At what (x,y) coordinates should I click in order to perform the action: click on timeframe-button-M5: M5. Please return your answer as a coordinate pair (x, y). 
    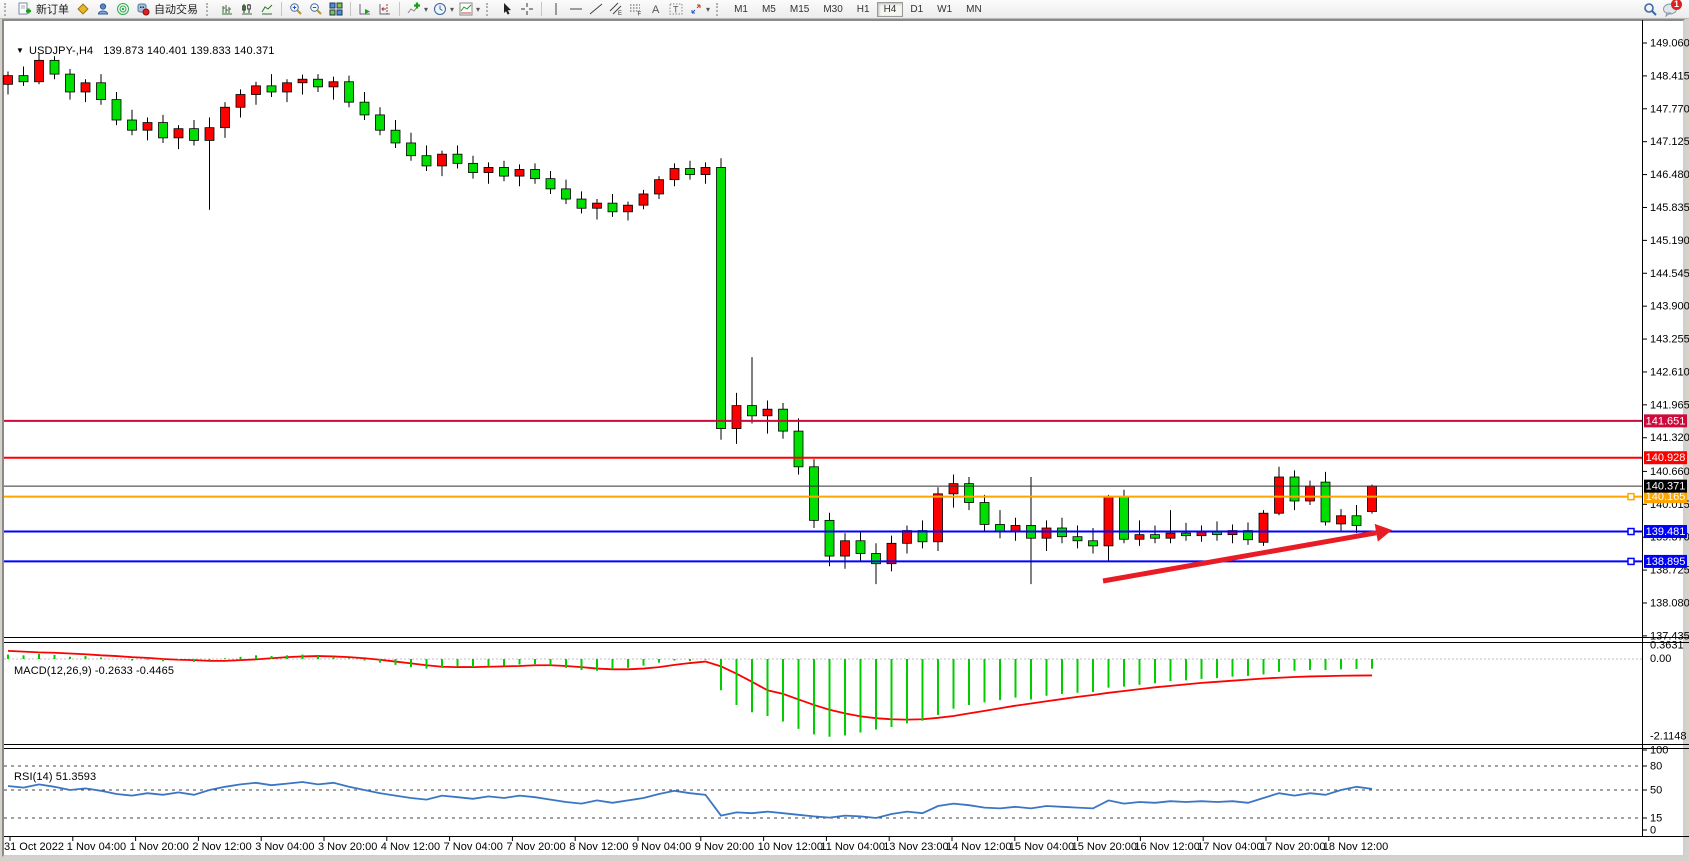
    Looking at the image, I should click on (768, 9).